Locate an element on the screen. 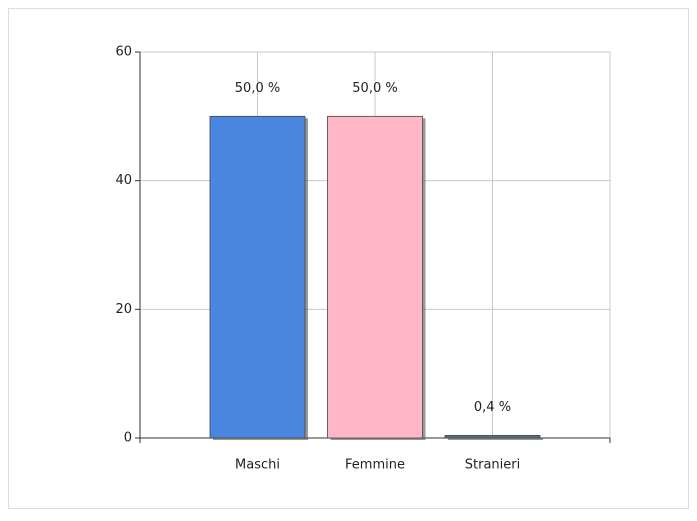 This screenshot has width=697, height=521. value-label: 0,4 % is located at coordinates (492, 407).